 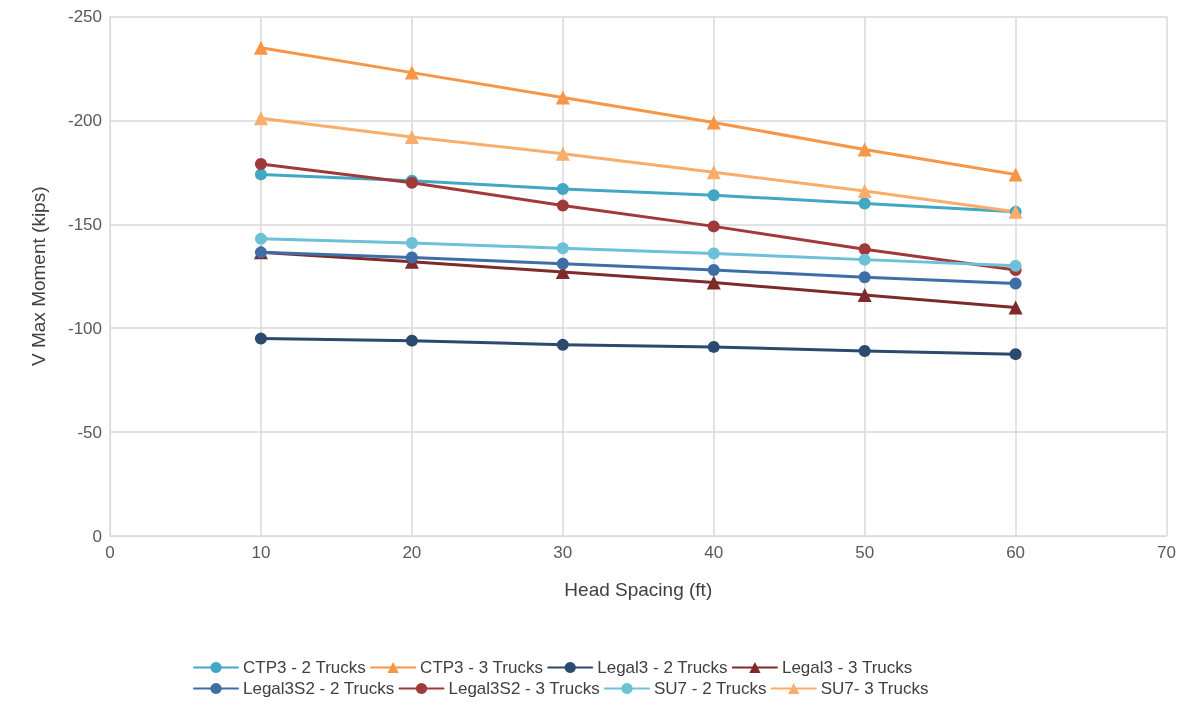 I want to click on legend-label: SU7 - 2 Trucks, so click(x=710, y=688).